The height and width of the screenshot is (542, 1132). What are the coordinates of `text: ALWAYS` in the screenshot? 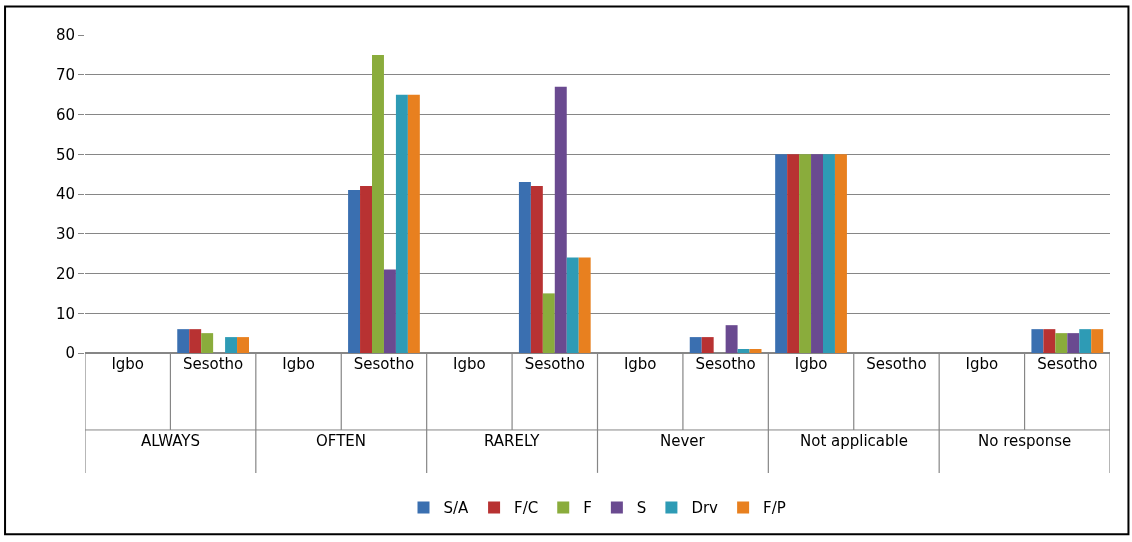 It's located at (171, 441).